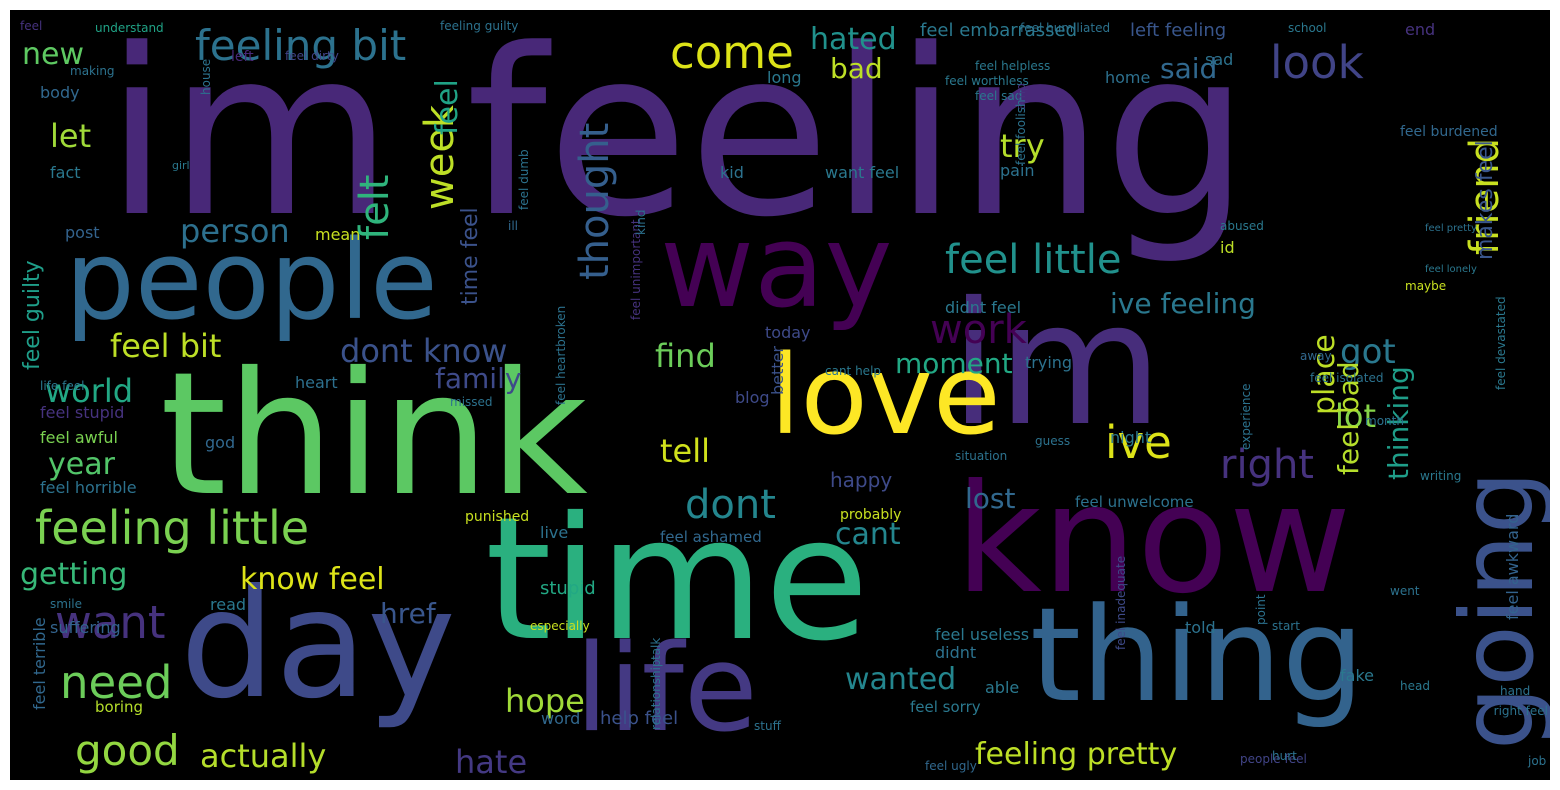 This screenshot has height=790, width=1560. I want to click on word: feel lonely, so click(1451, 269).